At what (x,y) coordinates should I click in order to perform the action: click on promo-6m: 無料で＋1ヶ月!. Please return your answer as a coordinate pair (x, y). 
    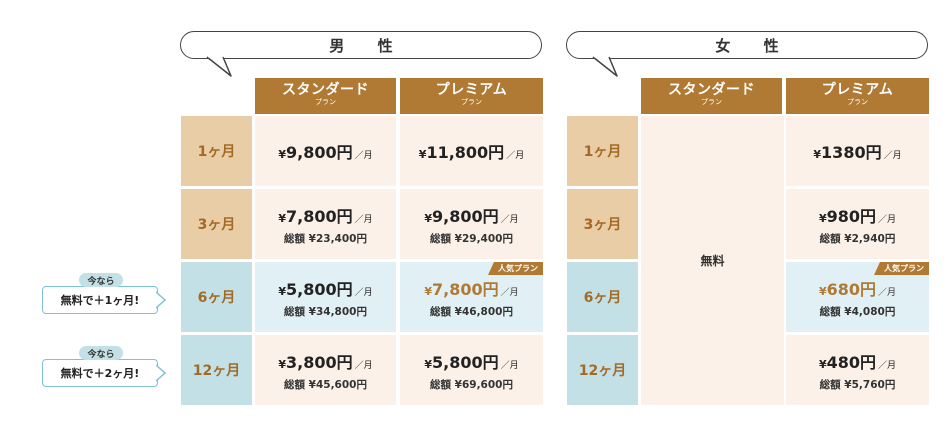
    Looking at the image, I should click on (100, 300).